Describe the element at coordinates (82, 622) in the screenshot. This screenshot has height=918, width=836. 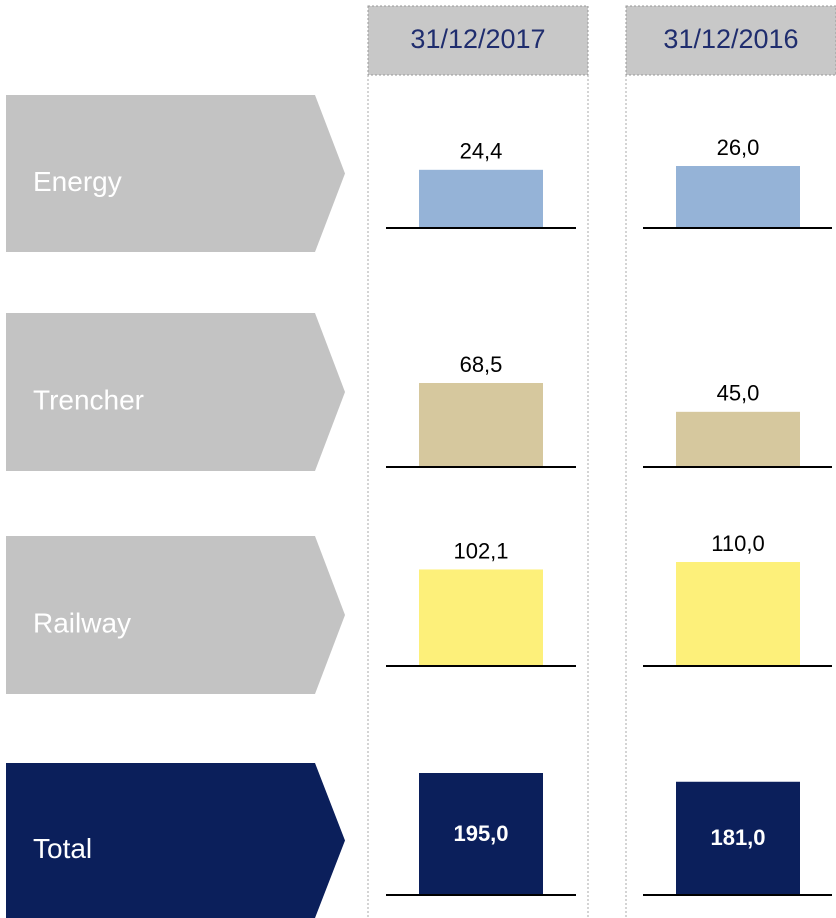
I see `category-label: Railway` at that location.